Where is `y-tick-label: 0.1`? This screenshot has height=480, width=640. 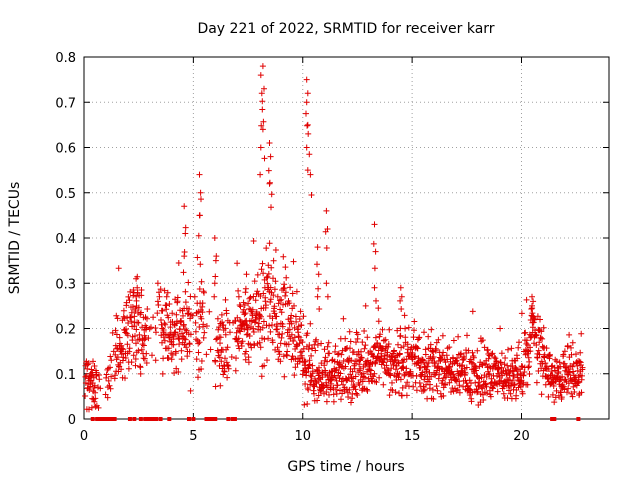
y-tick-label: 0.1 is located at coordinates (65, 375).